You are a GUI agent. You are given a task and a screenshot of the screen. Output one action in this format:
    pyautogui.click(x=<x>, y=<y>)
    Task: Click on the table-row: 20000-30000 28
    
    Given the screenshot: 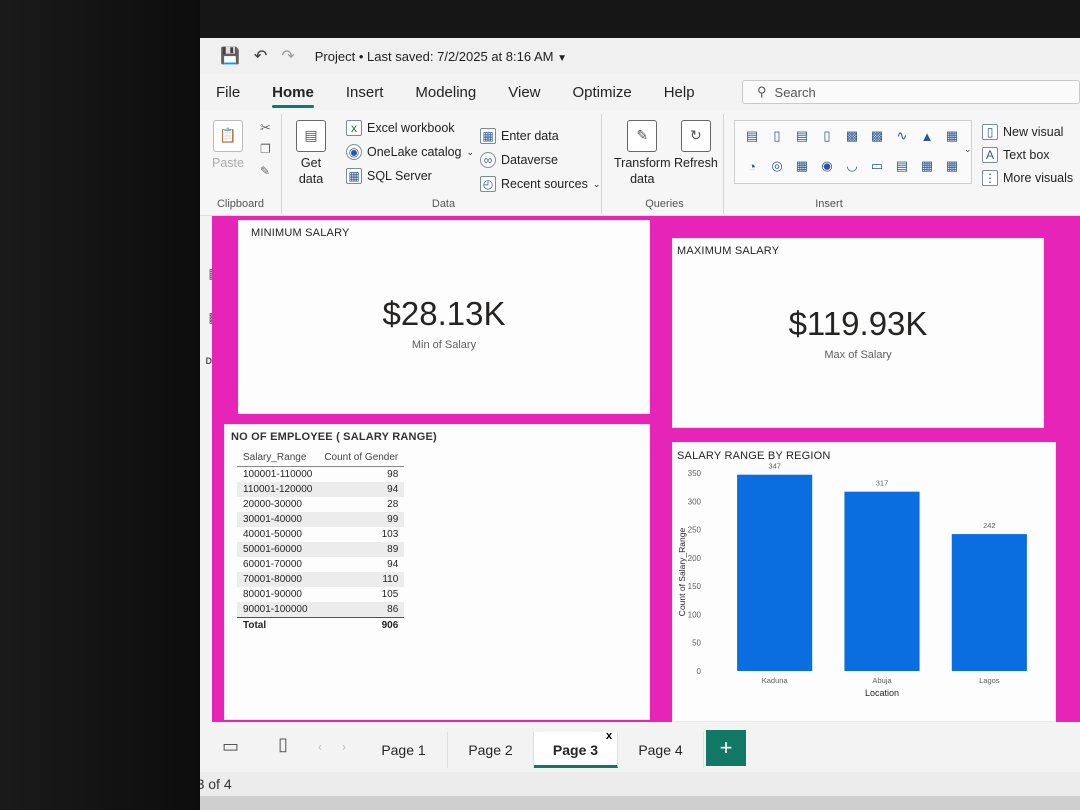 What is the action you would take?
    pyautogui.click(x=320, y=504)
    